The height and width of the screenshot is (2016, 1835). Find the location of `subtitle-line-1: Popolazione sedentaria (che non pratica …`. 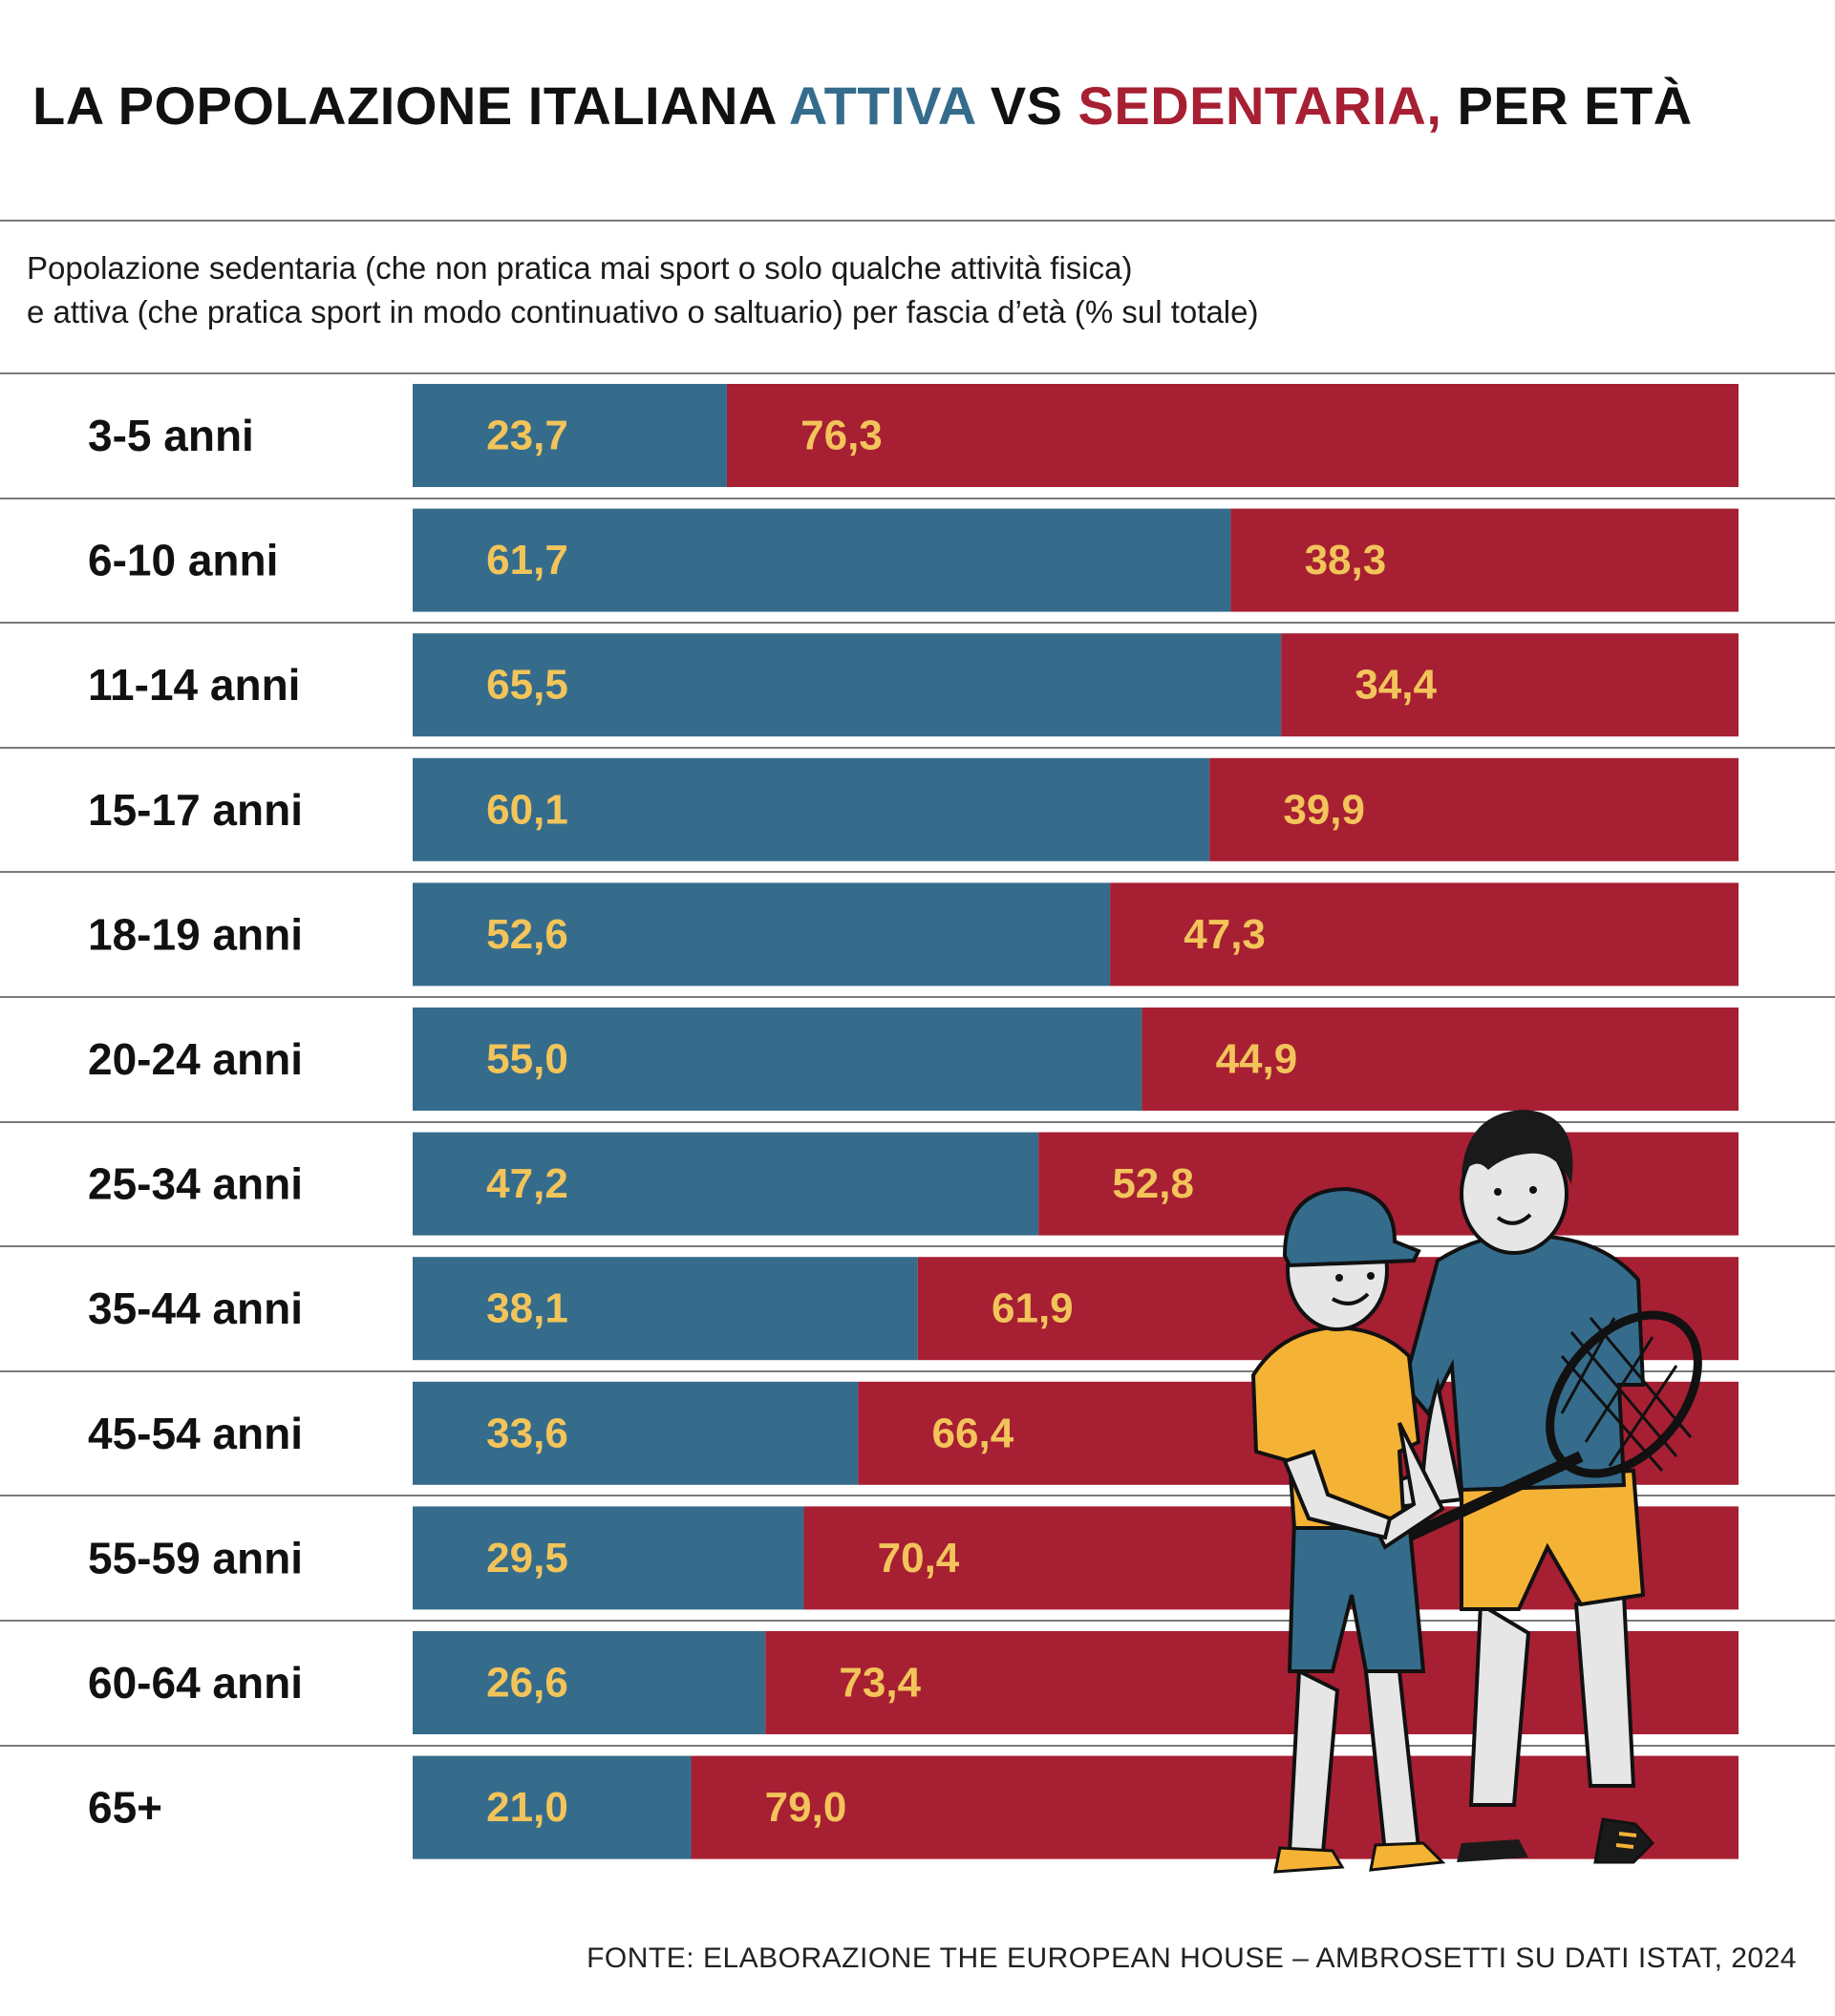

subtitle-line-1: Popolazione sedentaria (che non pratica … is located at coordinates (580, 268).